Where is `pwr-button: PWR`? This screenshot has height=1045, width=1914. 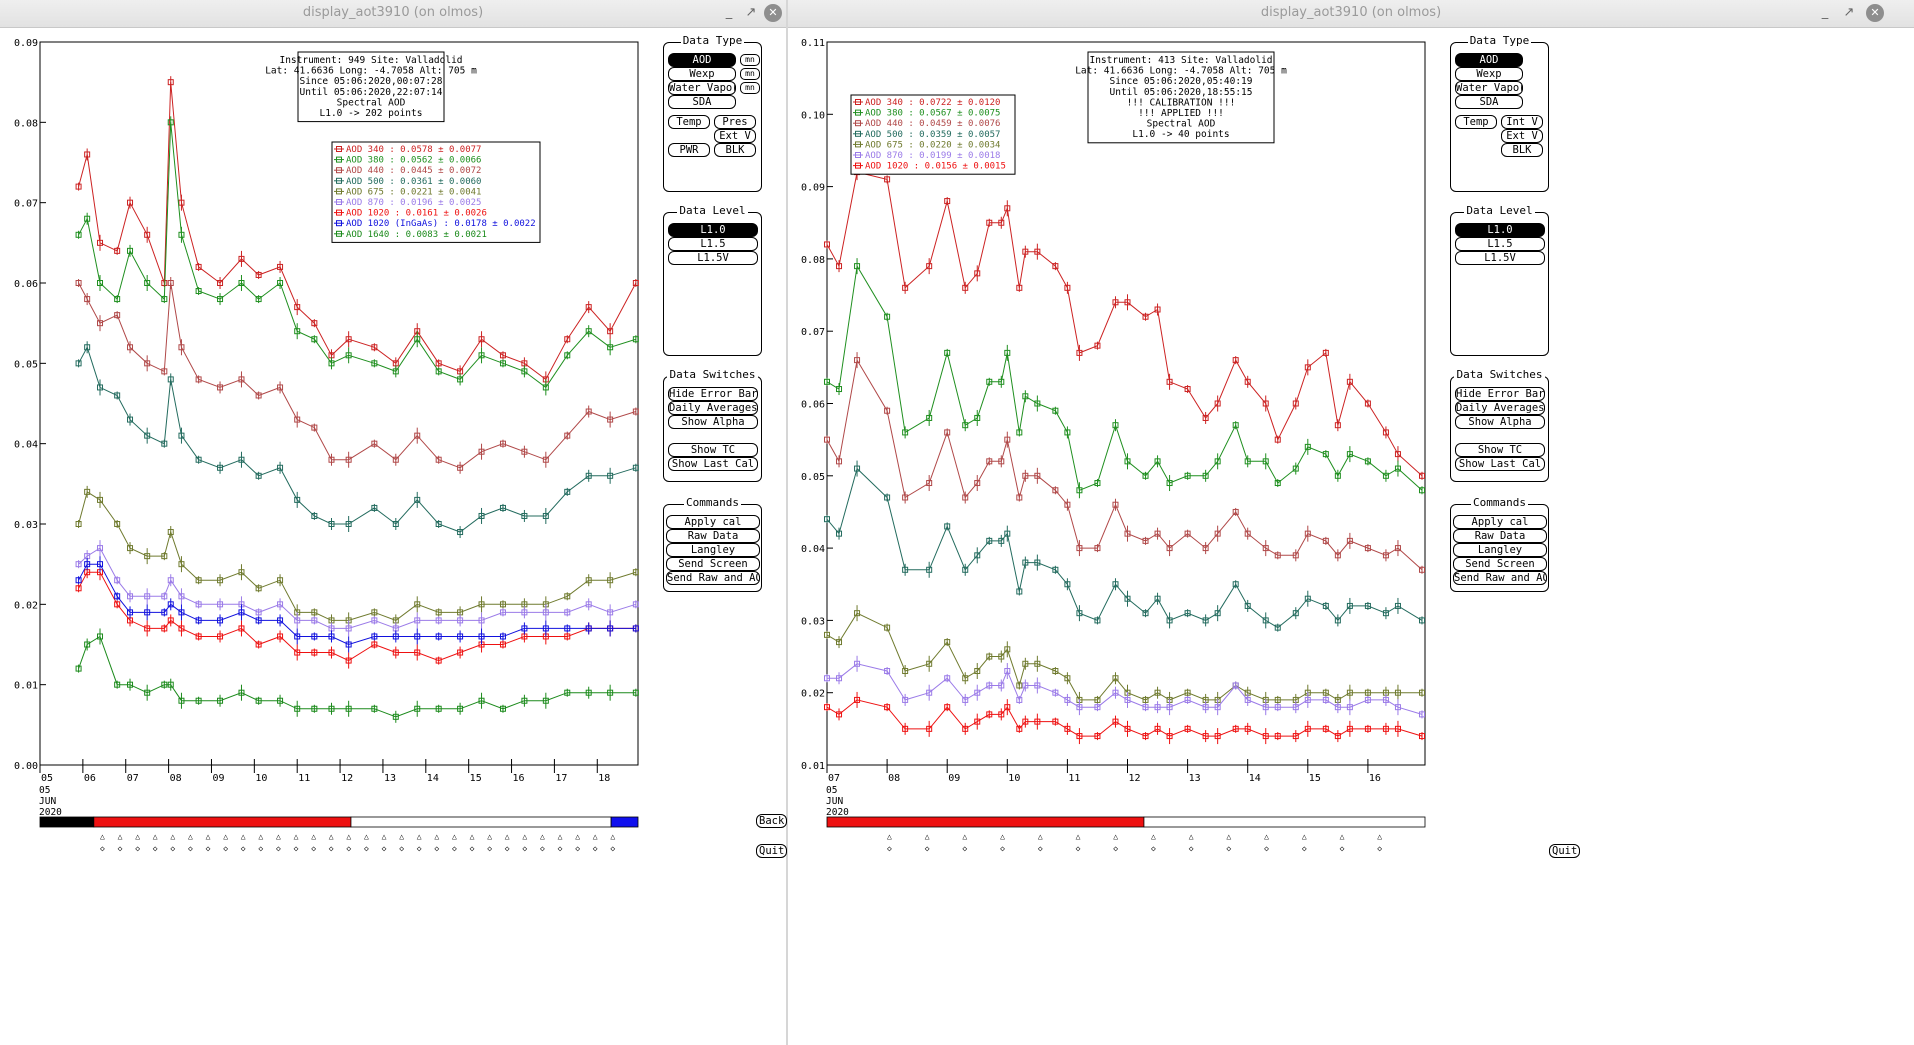 pwr-button: PWR is located at coordinates (689, 150).